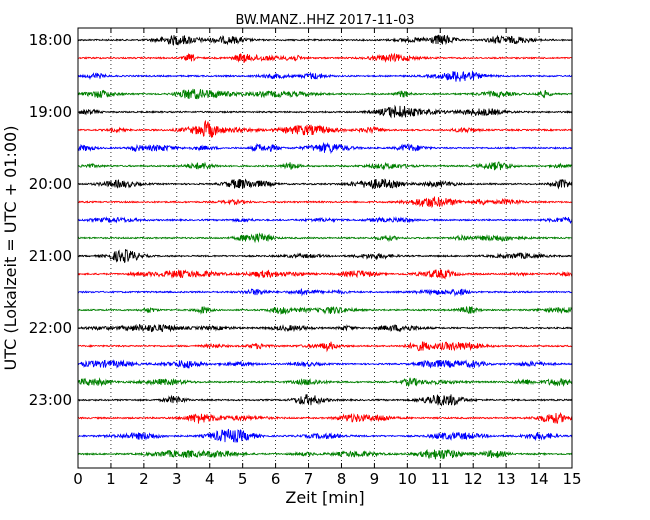  I want to click on x-tick-label: 8, so click(342, 479).